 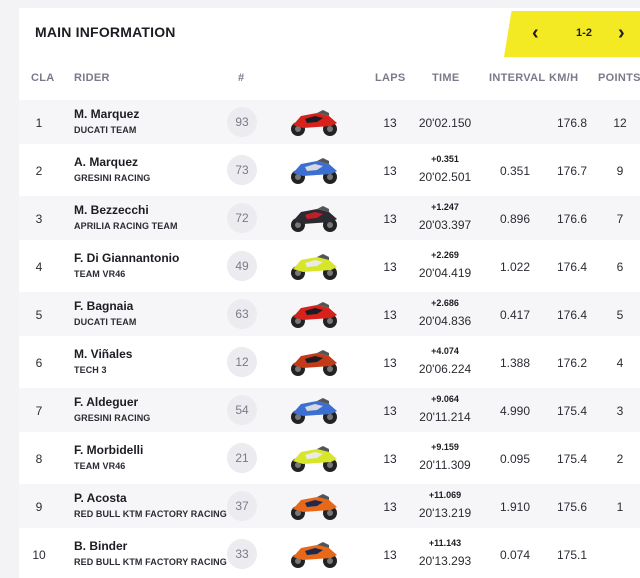 I want to click on race-time: 20'02.150, so click(x=445, y=123).